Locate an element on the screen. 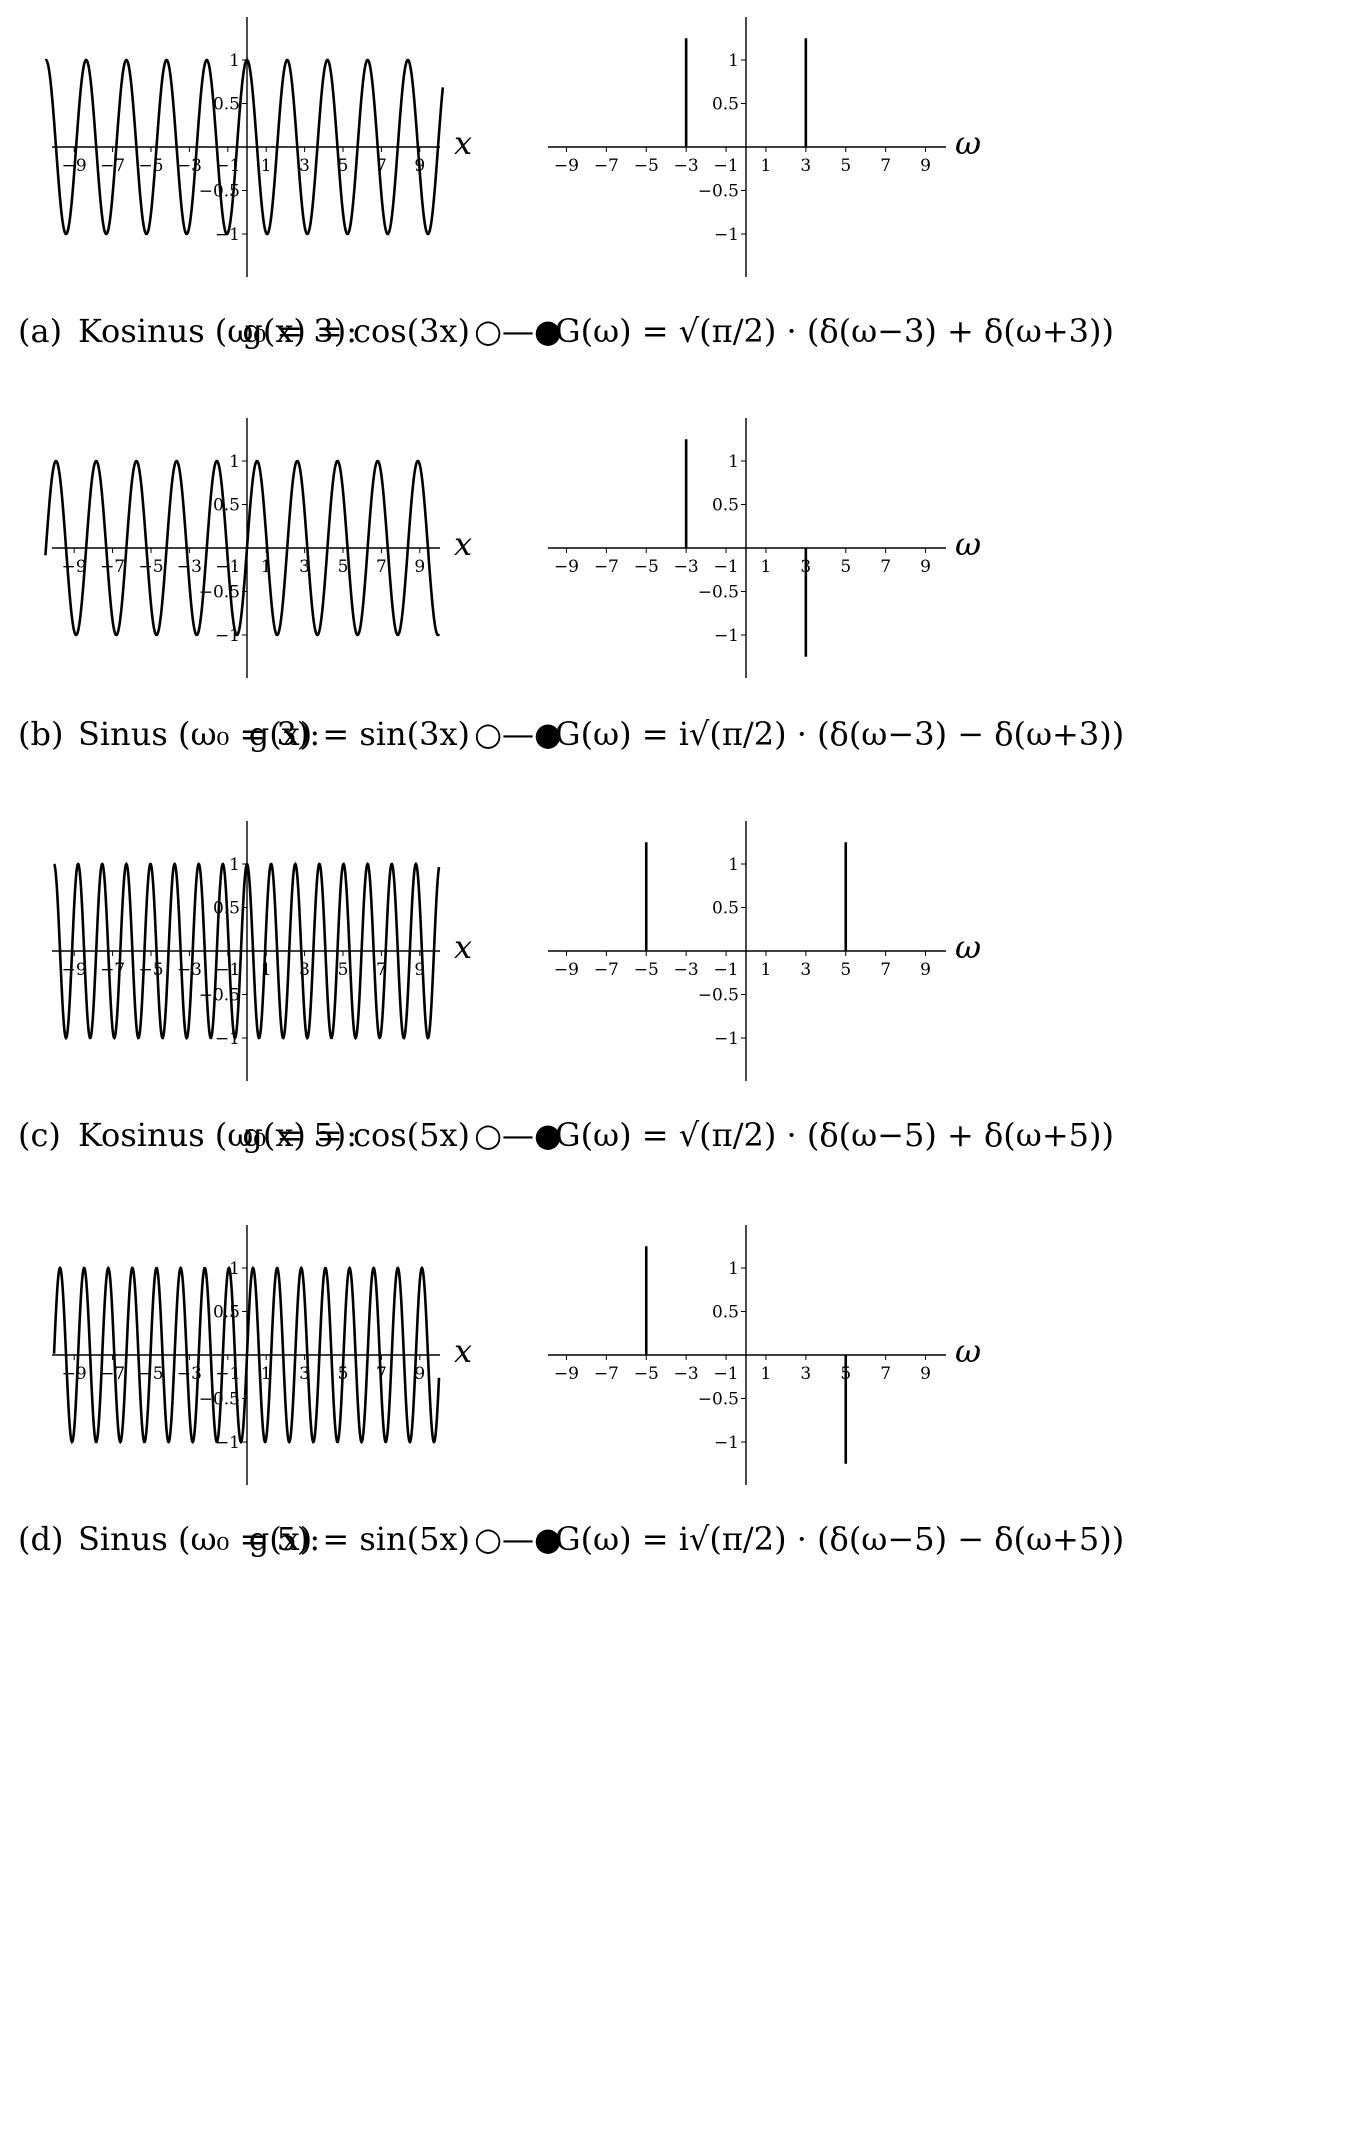  frequency-expression: G(ω) = i√(π/2) · (δ(ω−5) − δ(ω+5)) is located at coordinates (839, 1539).